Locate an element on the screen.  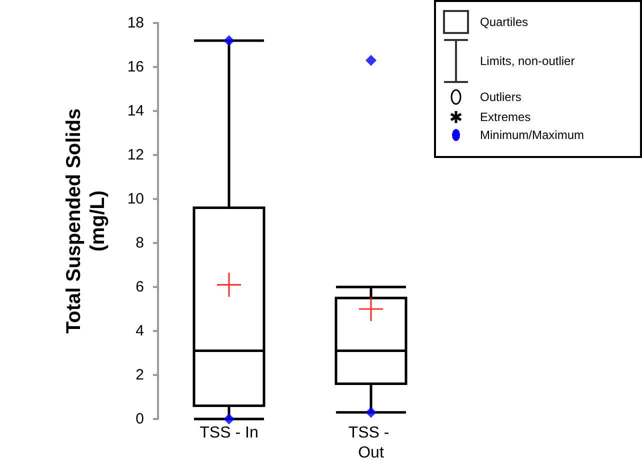
y-tick-label: 6 is located at coordinates (140, 287).